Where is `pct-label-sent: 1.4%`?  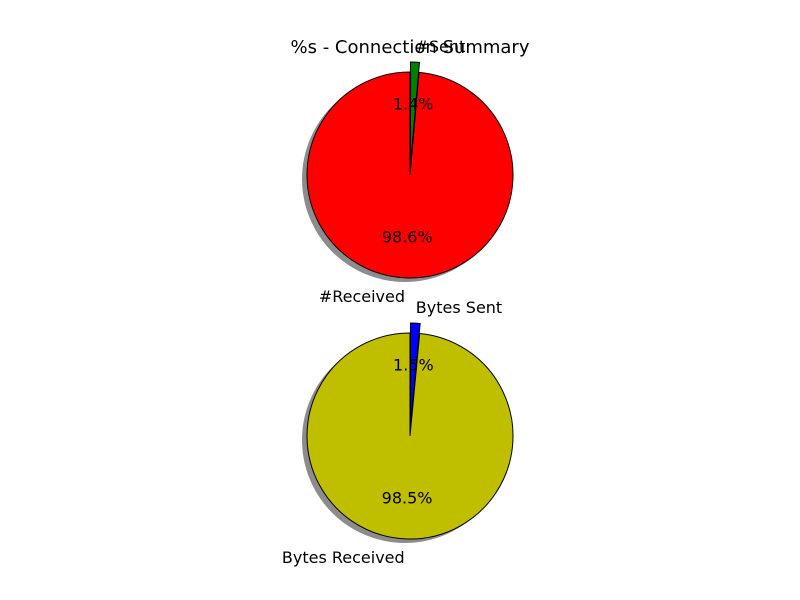 pct-label-sent: 1.4% is located at coordinates (413, 103).